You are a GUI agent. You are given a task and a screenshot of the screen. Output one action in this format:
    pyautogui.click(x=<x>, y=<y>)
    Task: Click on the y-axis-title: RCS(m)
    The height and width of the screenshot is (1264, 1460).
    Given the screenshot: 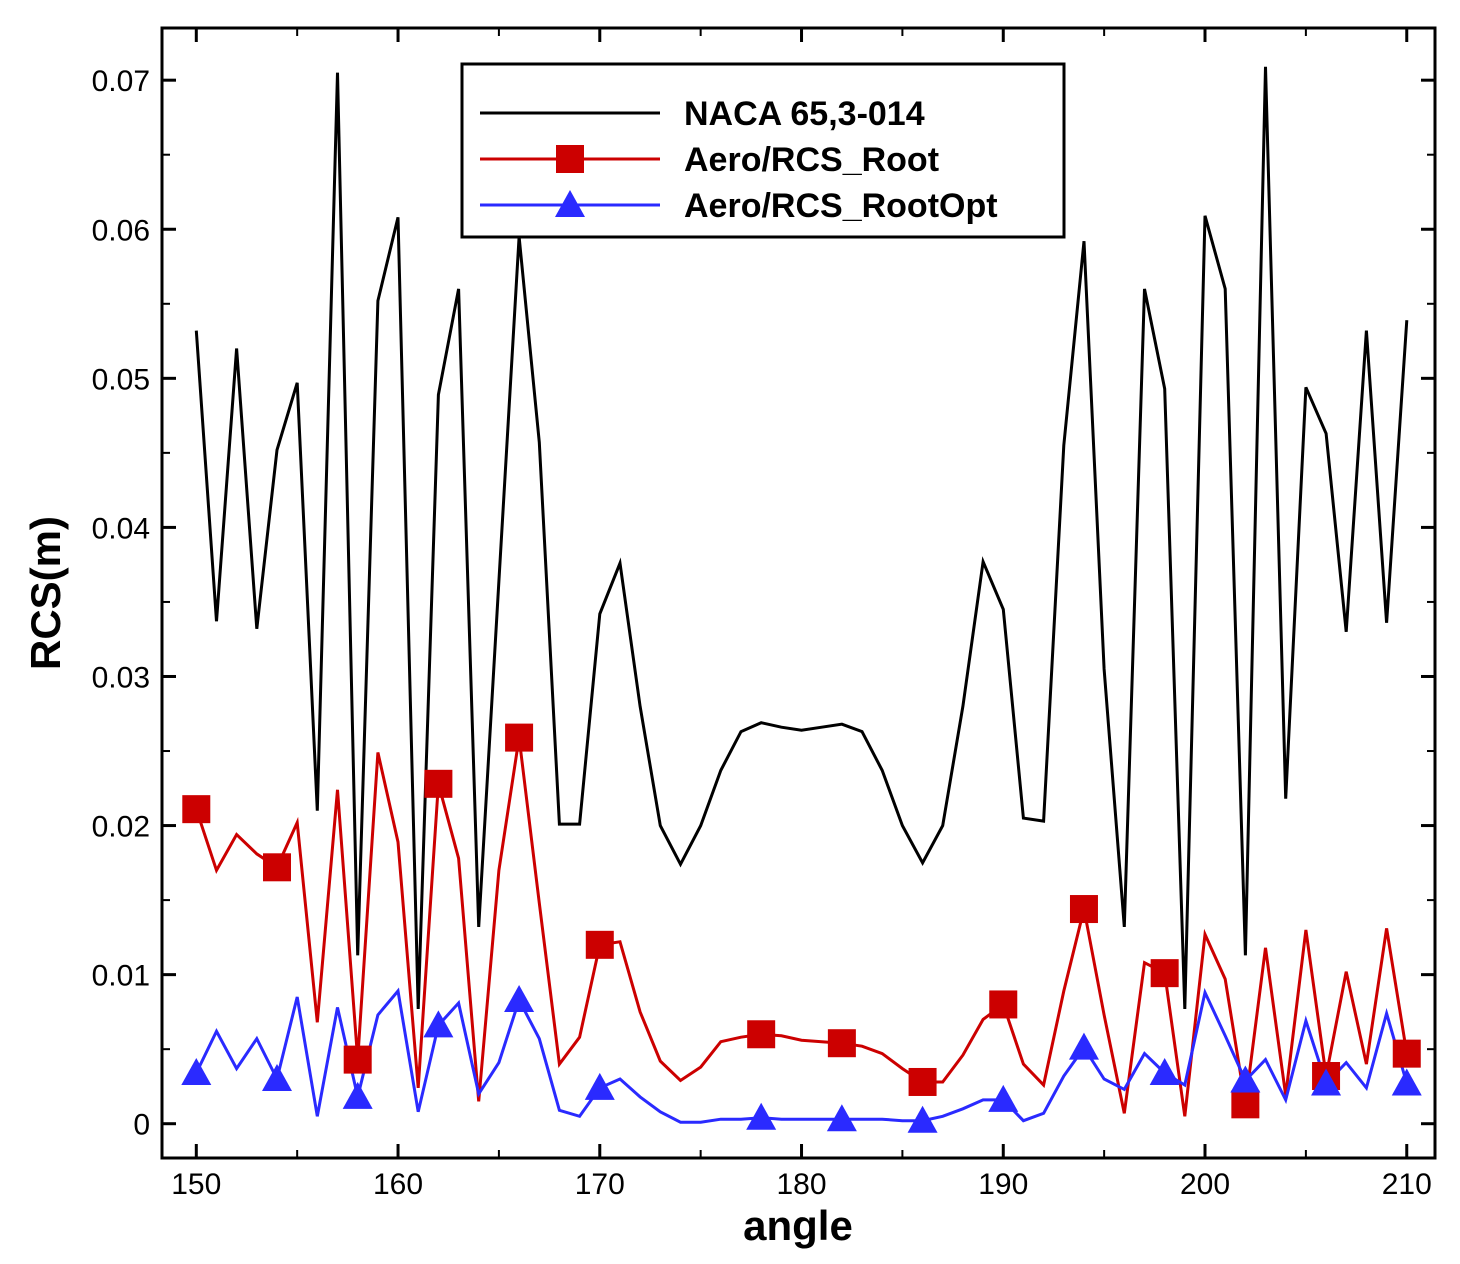 What is the action you would take?
    pyautogui.click(x=45, y=593)
    